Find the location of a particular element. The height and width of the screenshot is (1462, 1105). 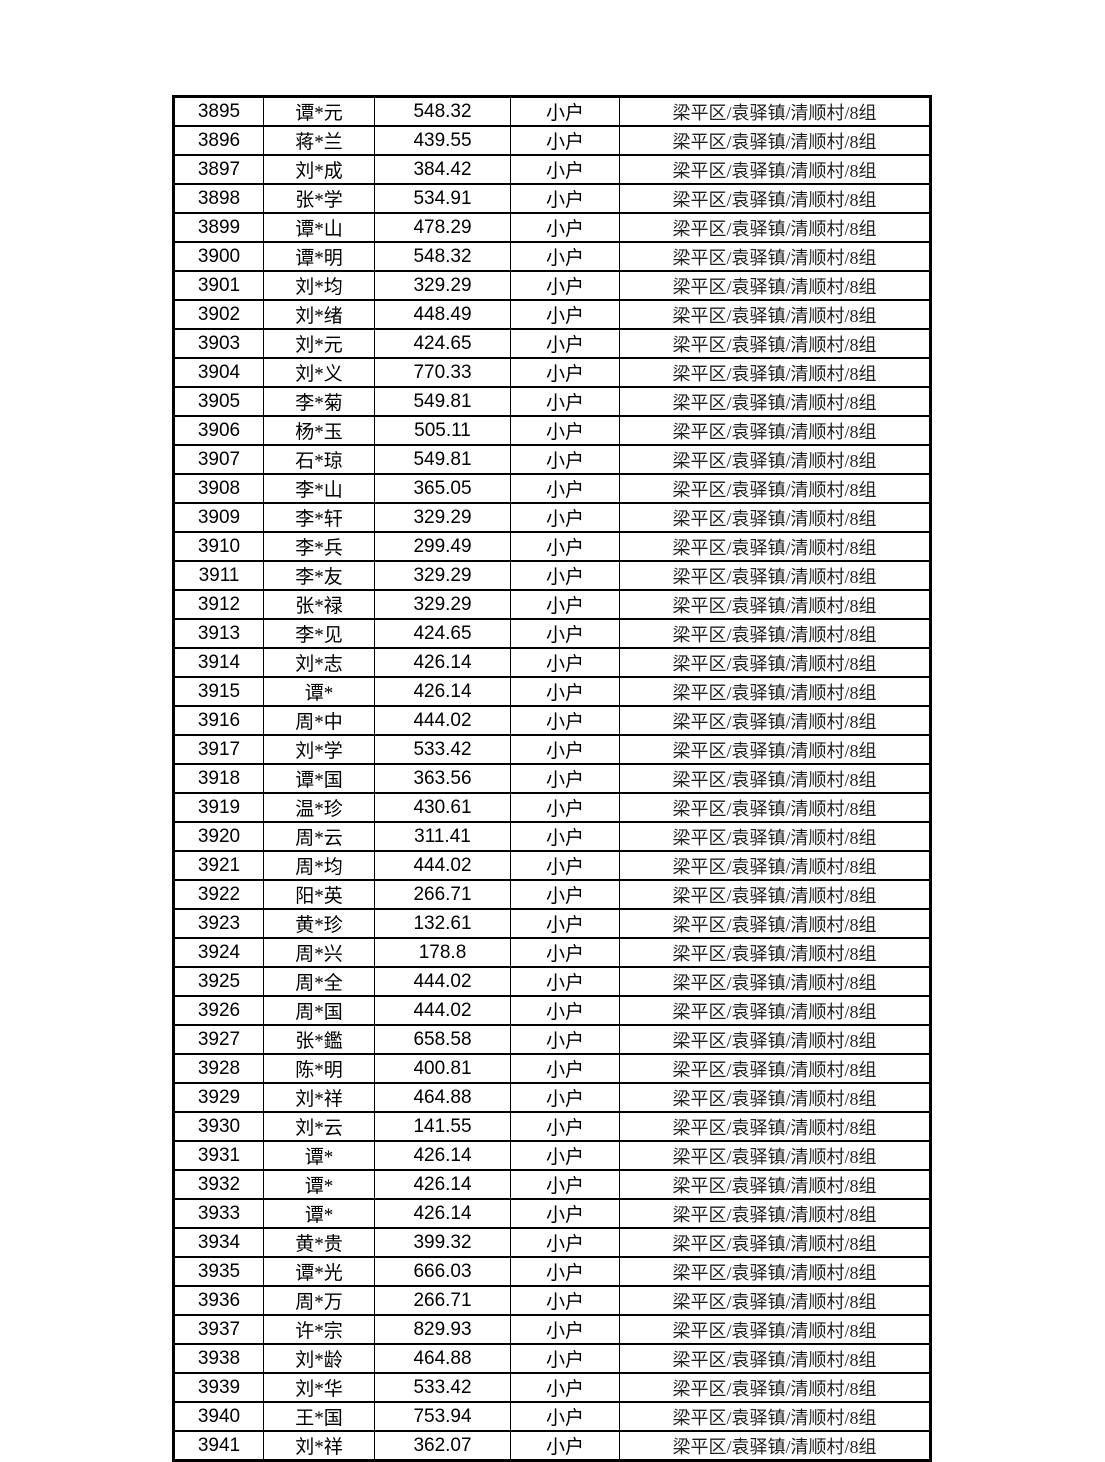

name-cell: 刘*龄 is located at coordinates (319, 1358).